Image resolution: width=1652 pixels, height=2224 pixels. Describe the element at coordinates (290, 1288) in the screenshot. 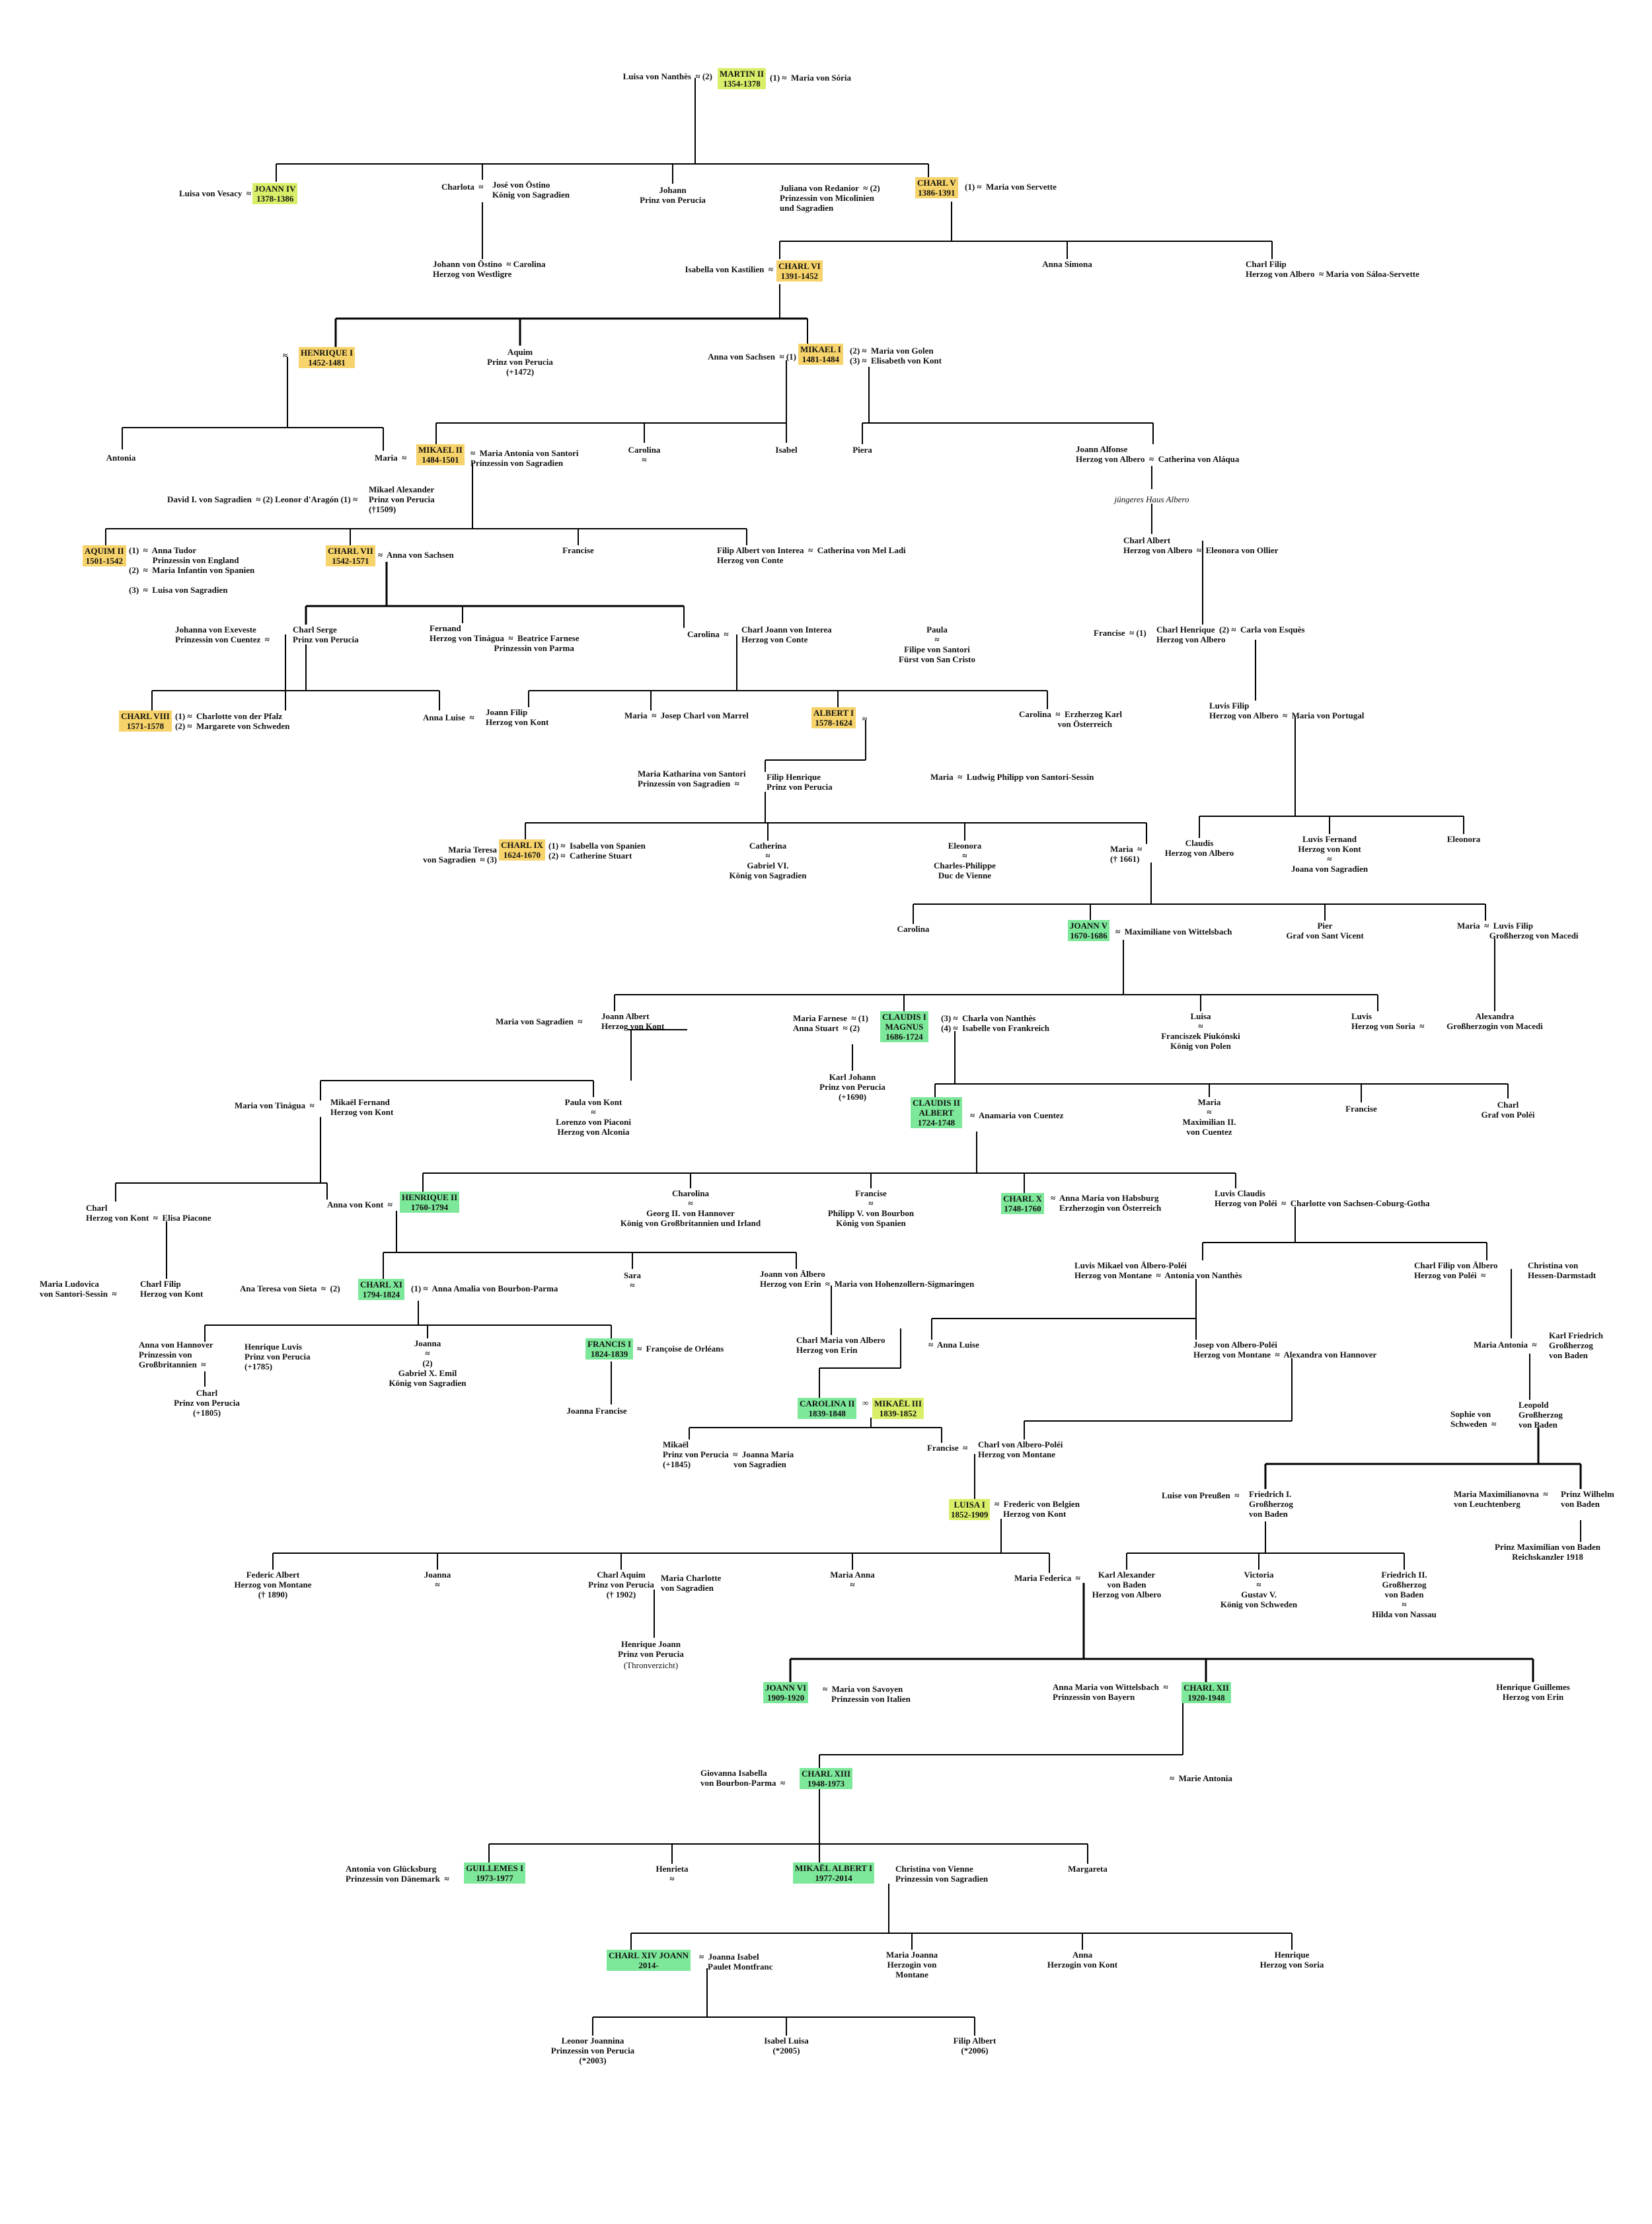

I see `person-ana-teresa: Ana Teresa von Sieta ≈ (2)` at that location.